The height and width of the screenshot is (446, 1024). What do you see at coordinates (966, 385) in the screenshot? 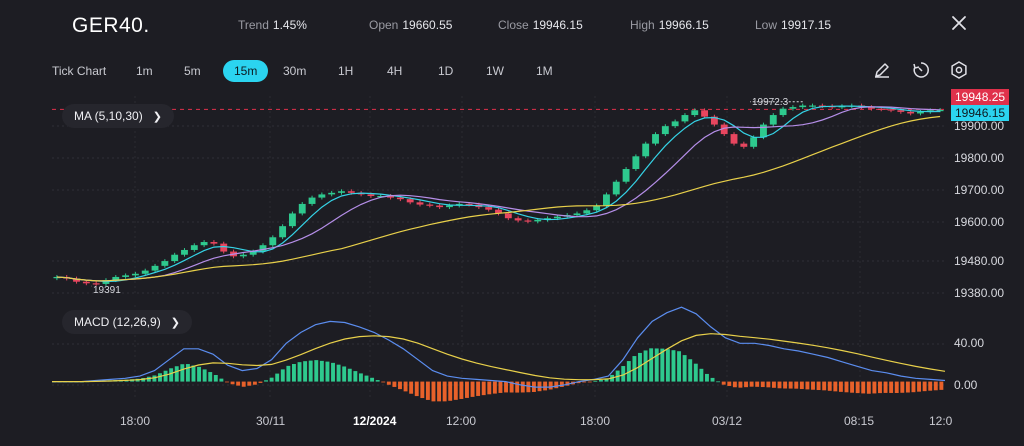
I see `macd-tick: 0.00` at bounding box center [966, 385].